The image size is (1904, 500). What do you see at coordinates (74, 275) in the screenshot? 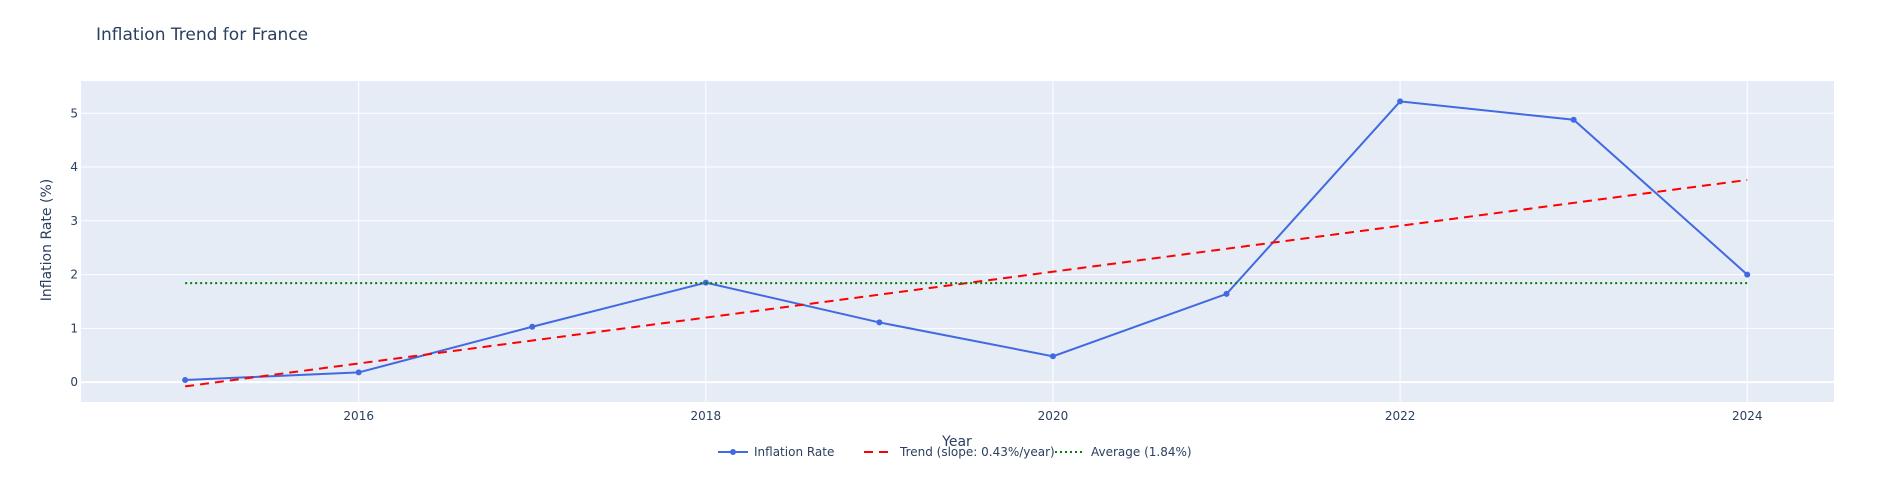
I see `y-tick-label: 2` at bounding box center [74, 275].